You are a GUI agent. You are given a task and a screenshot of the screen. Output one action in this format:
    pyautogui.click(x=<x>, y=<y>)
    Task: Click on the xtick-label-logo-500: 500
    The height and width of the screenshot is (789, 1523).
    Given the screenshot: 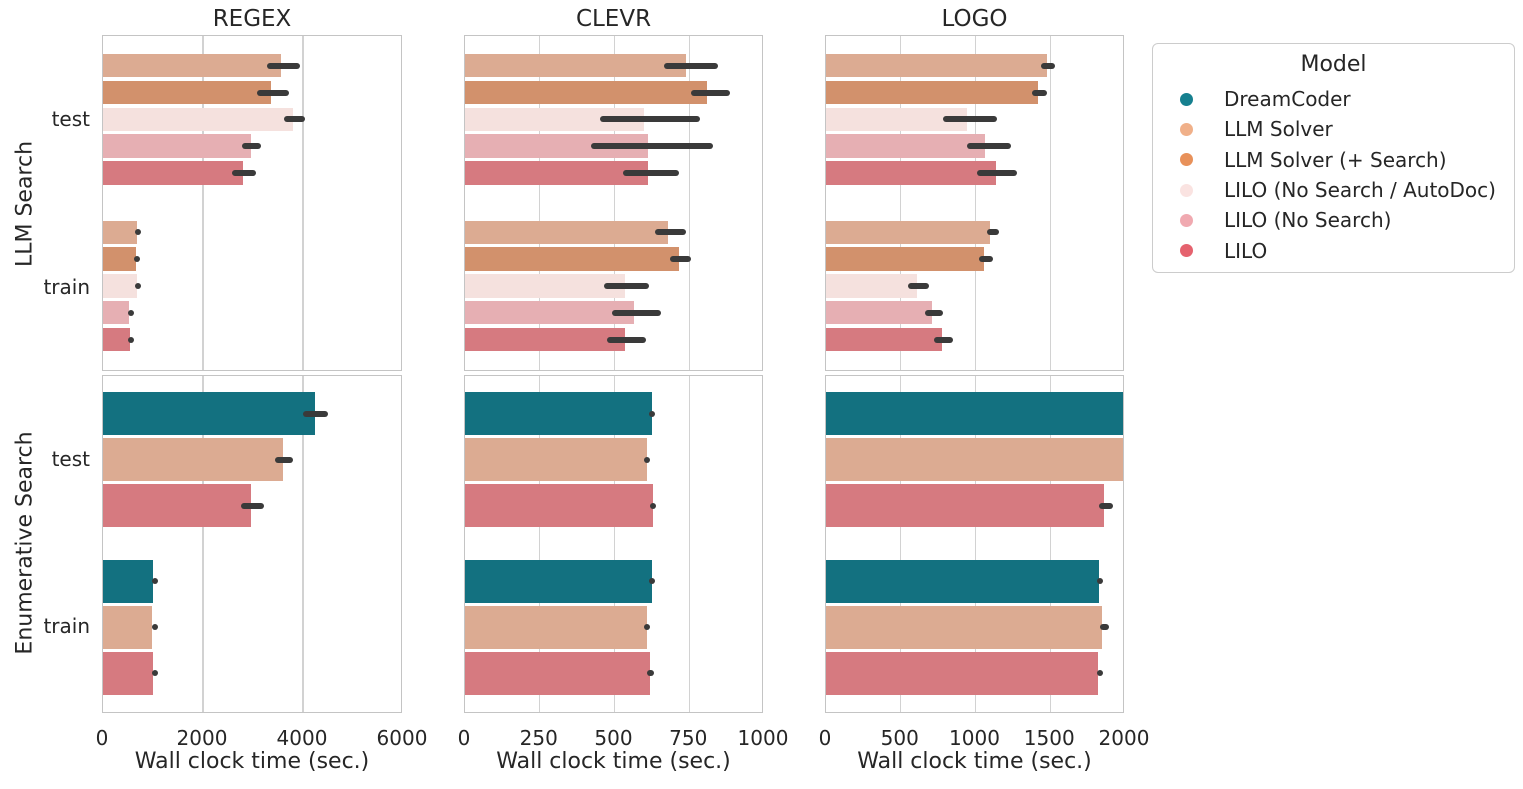 What is the action you would take?
    pyautogui.click(x=899, y=738)
    